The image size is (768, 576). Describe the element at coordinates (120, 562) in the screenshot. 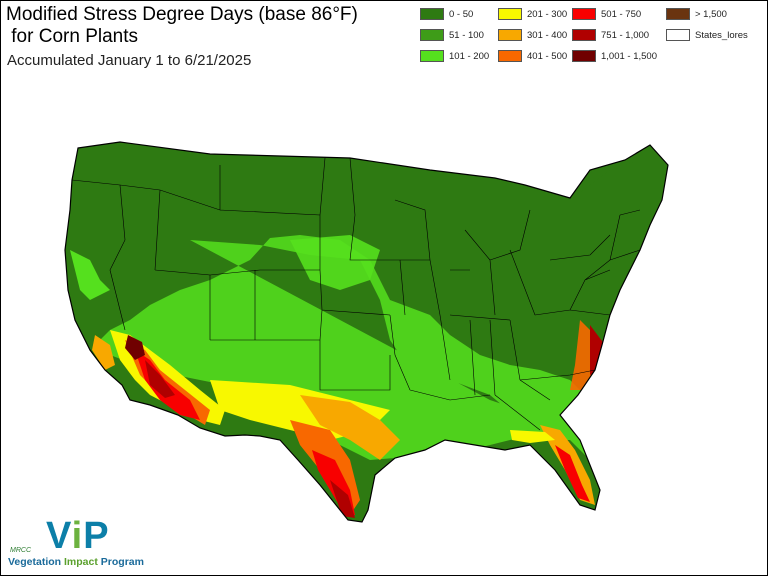

I see `program-word-3: Program` at that location.